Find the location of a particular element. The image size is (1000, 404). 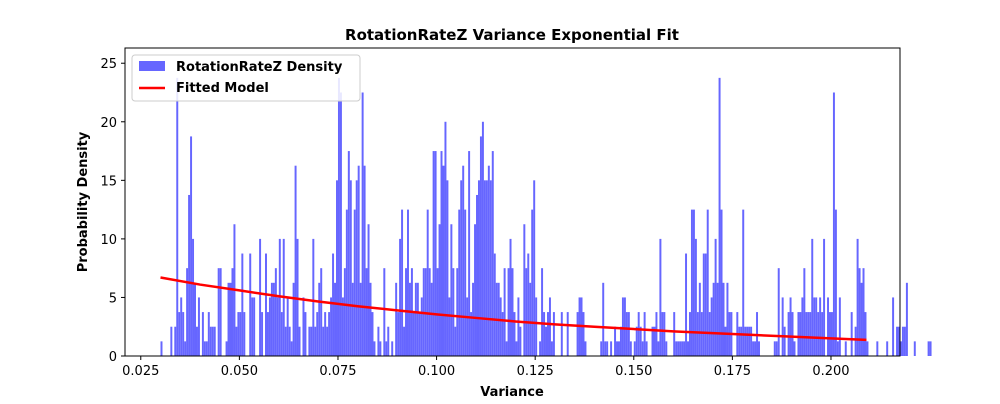

x-tick-label: 0.100 is located at coordinates (436, 371).